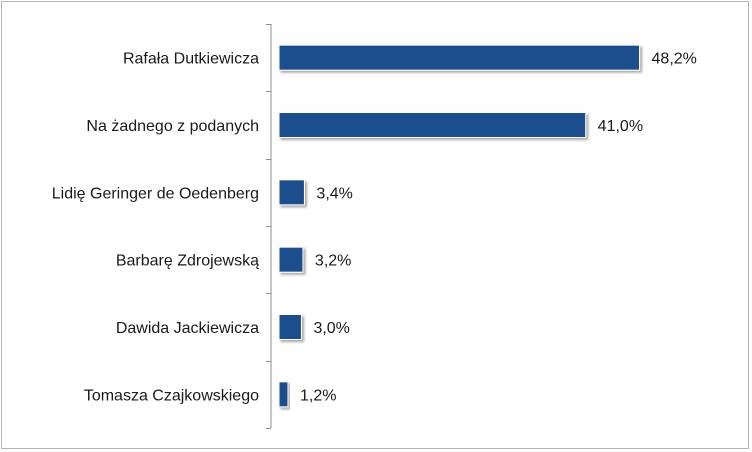 This screenshot has width=752, height=452. I want to click on category-label: Rafała Dutkiewicza, so click(191, 59).